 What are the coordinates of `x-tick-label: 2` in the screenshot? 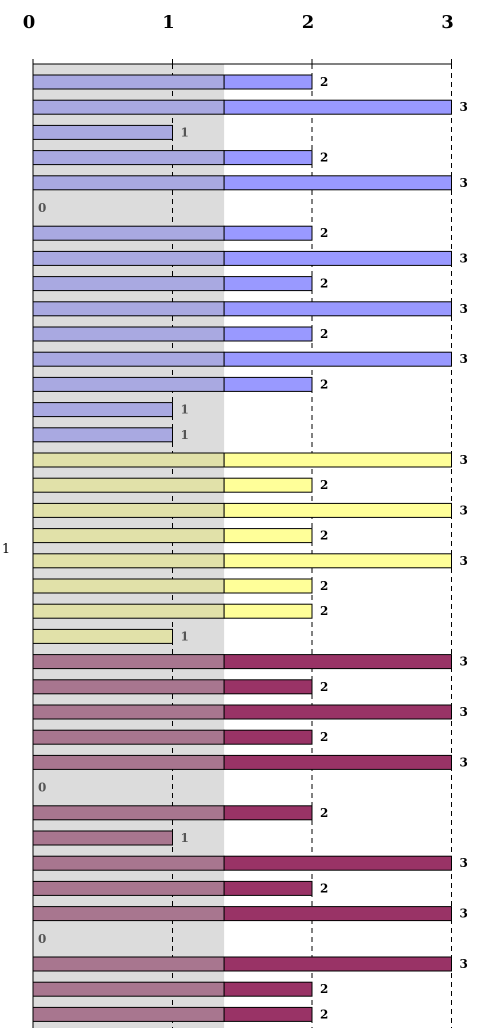 It's located at (308, 22).